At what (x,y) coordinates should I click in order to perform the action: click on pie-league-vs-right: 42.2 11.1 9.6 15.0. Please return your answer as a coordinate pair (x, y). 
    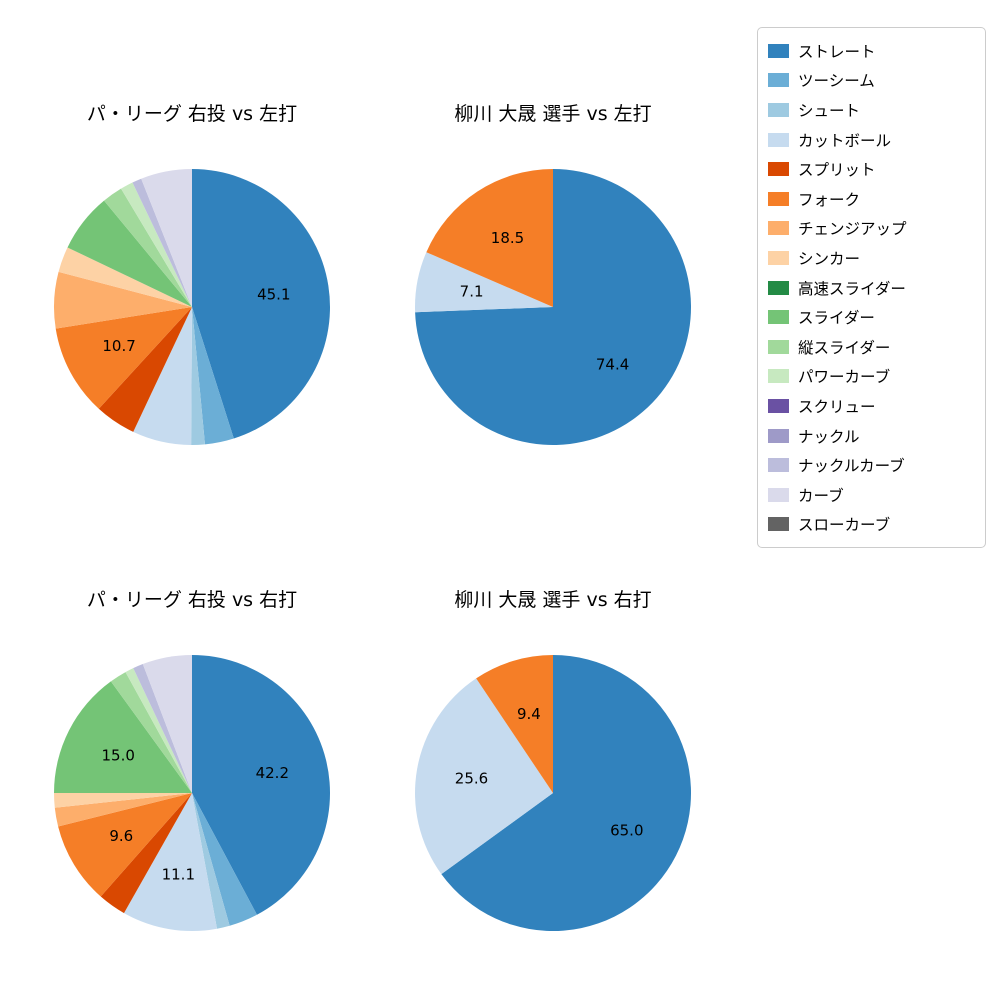
    Looking at the image, I should click on (192, 793).